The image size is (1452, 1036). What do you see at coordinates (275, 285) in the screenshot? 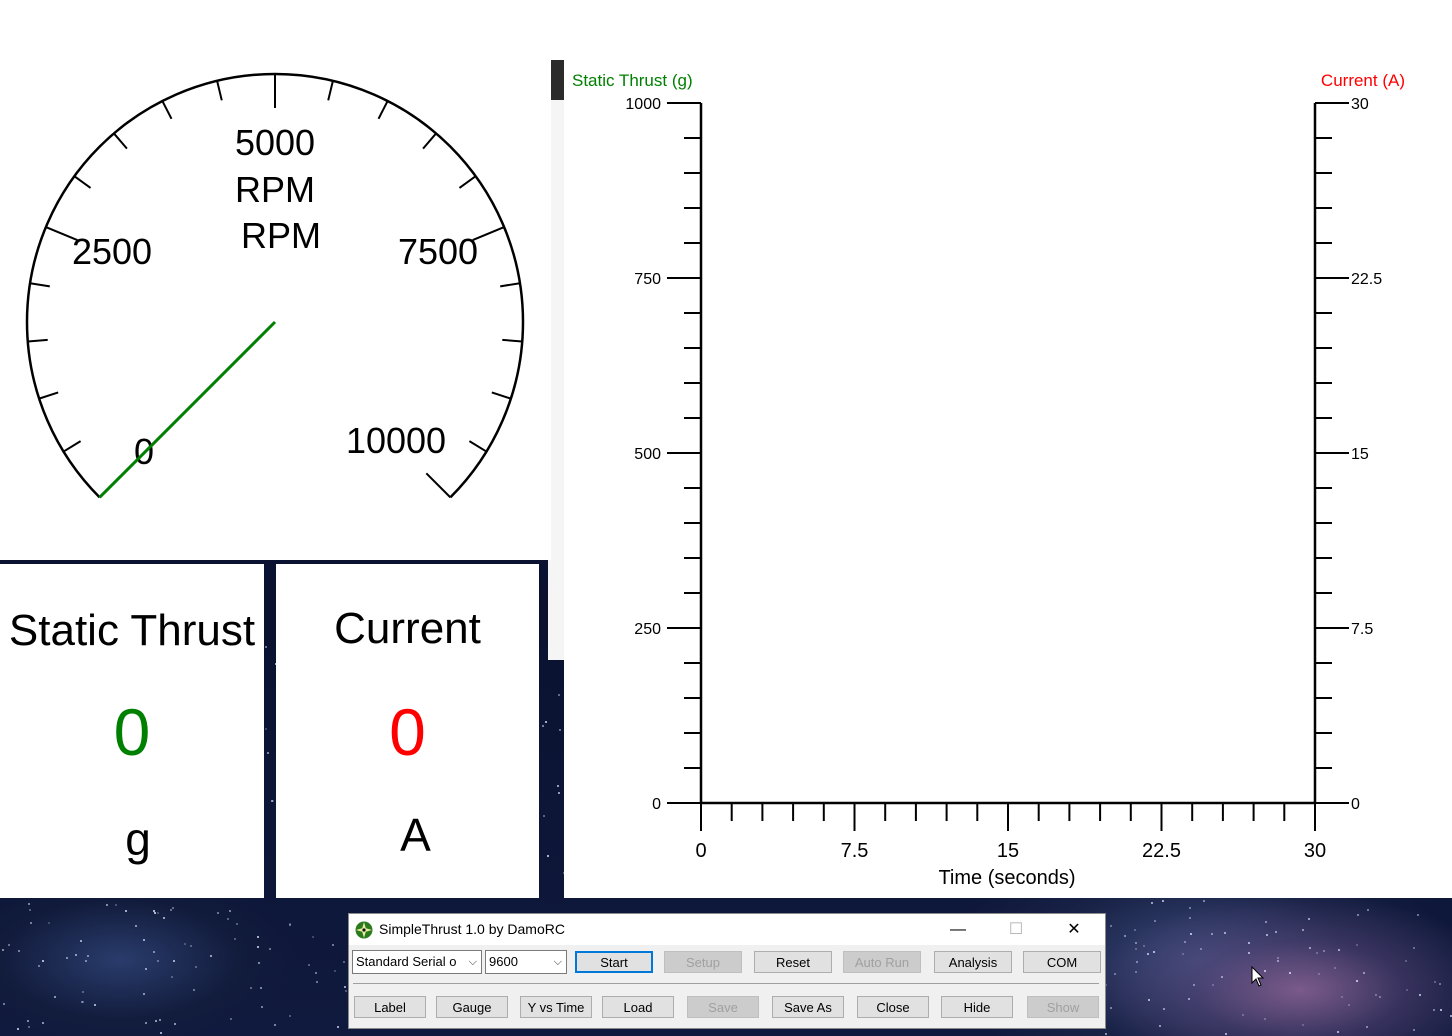
I see `gauge-arc` at bounding box center [275, 285].